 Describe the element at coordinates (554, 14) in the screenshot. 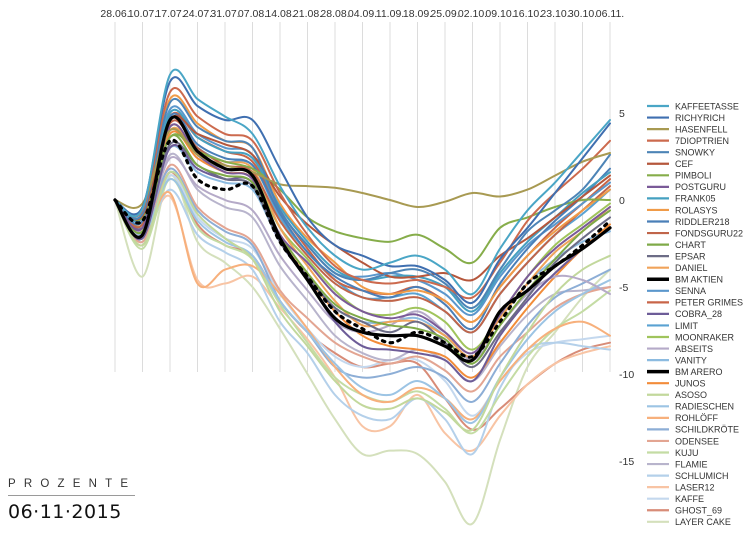

I see `x-tick-label: 23.10.` at that location.